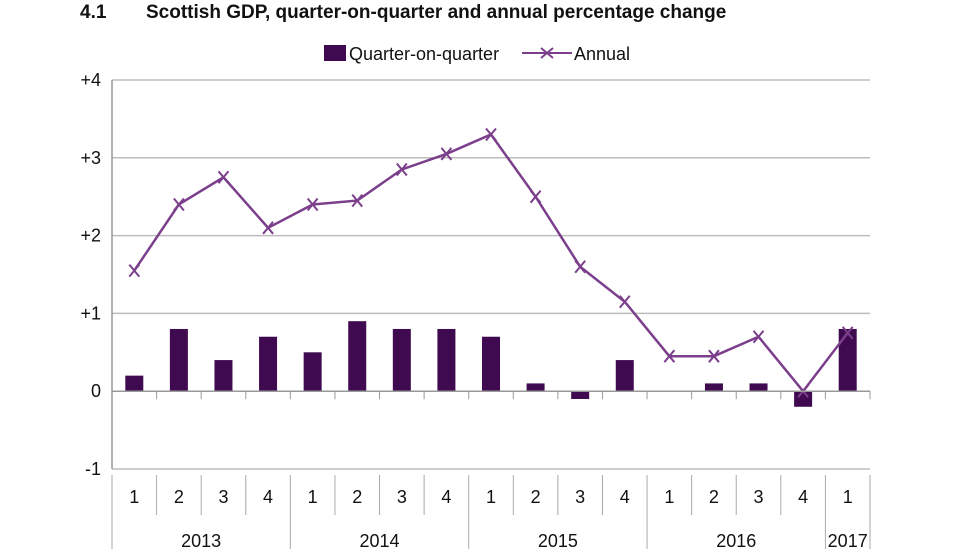 Image resolution: width=976 pixels, height=549 pixels. I want to click on title-number: 4.1, so click(93, 12).